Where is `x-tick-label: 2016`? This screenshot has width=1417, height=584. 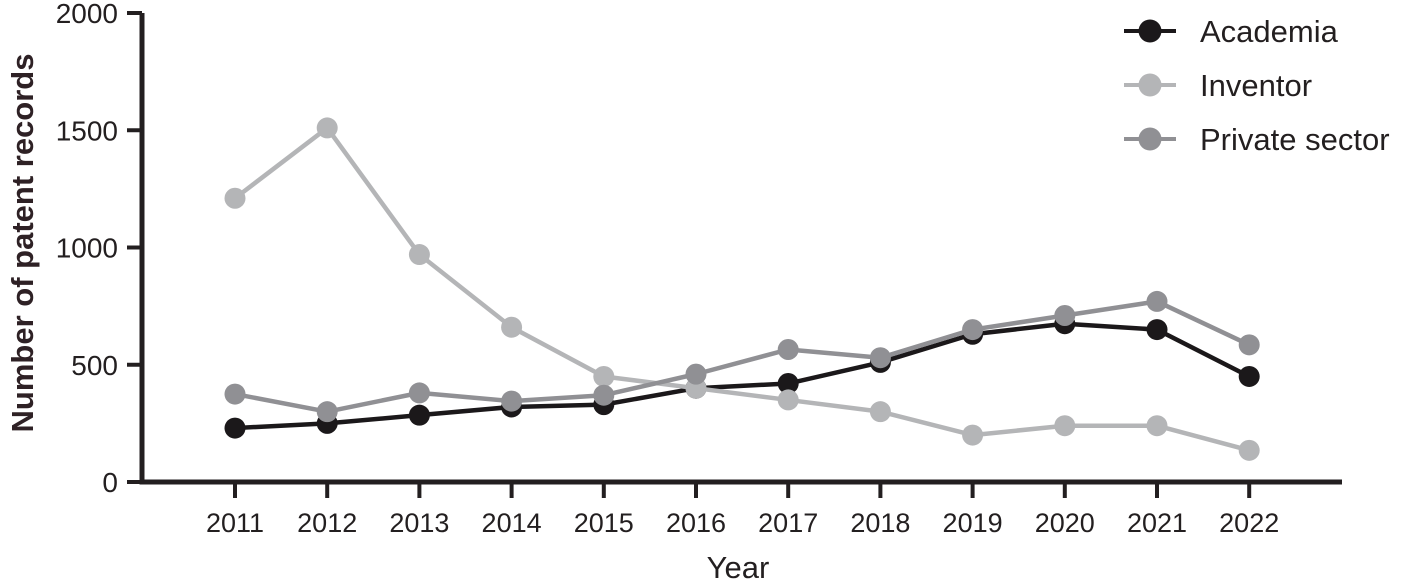 x-tick-label: 2016 is located at coordinates (696, 523).